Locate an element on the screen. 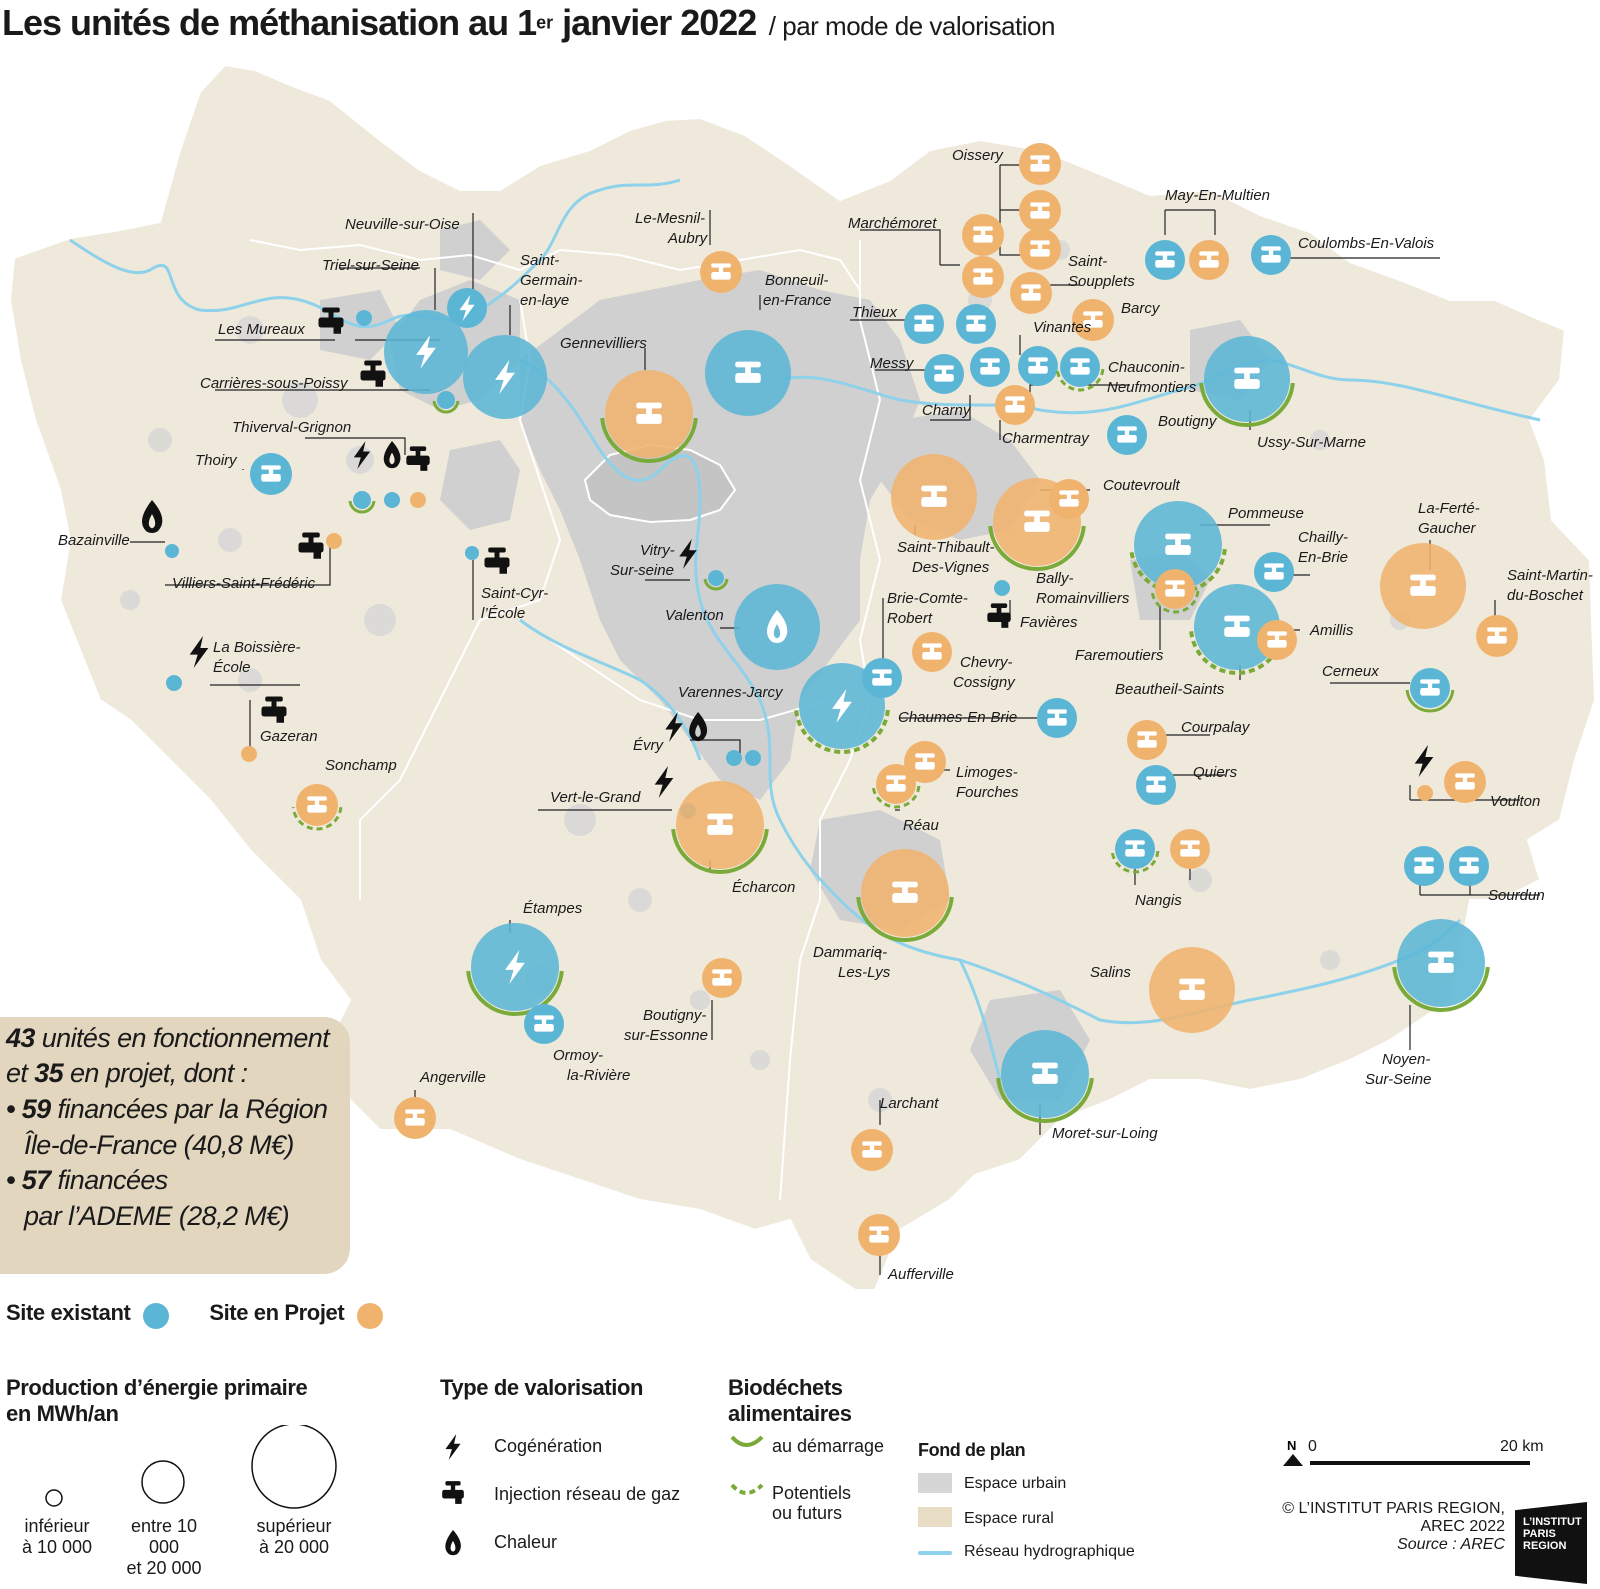  site-carrieres-dot is located at coordinates (446, 402).